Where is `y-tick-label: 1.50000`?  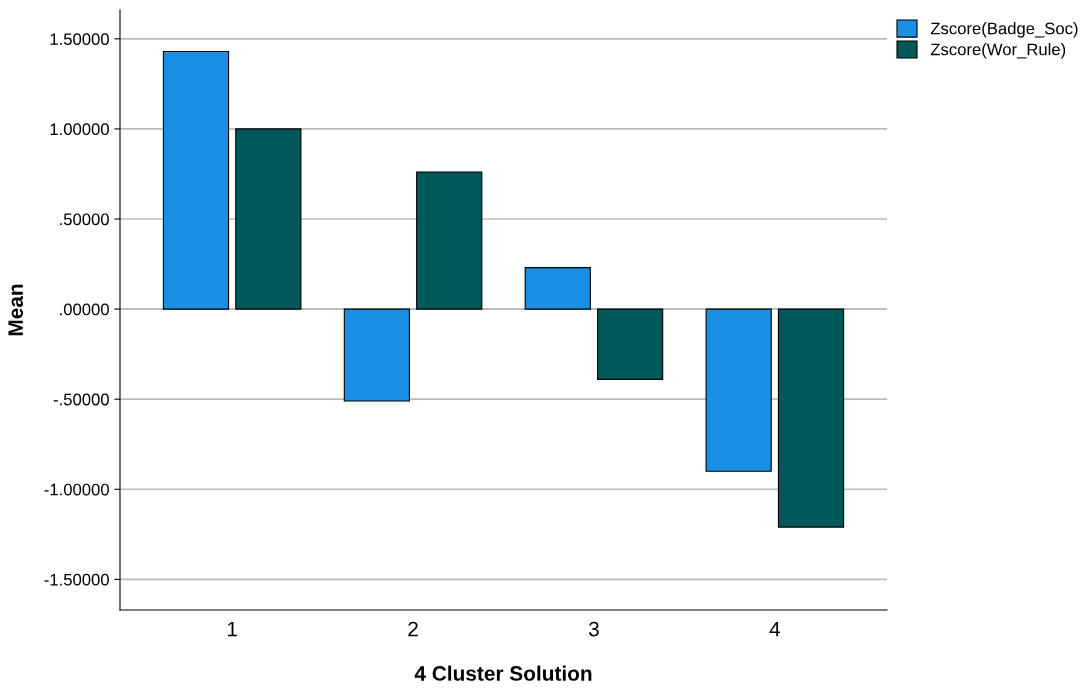 y-tick-label: 1.50000 is located at coordinates (79, 39).